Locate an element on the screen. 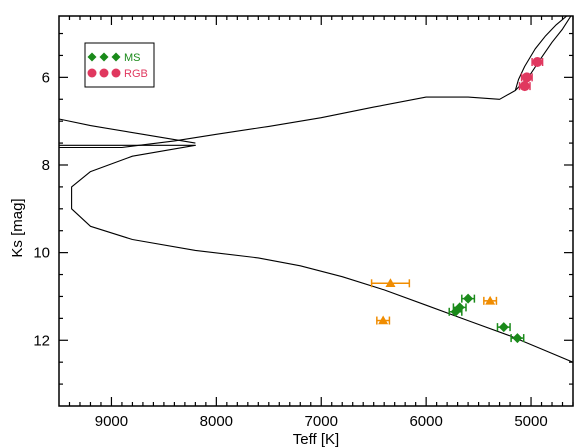 The image size is (574, 448). legend-frame is located at coordinates (119, 65).